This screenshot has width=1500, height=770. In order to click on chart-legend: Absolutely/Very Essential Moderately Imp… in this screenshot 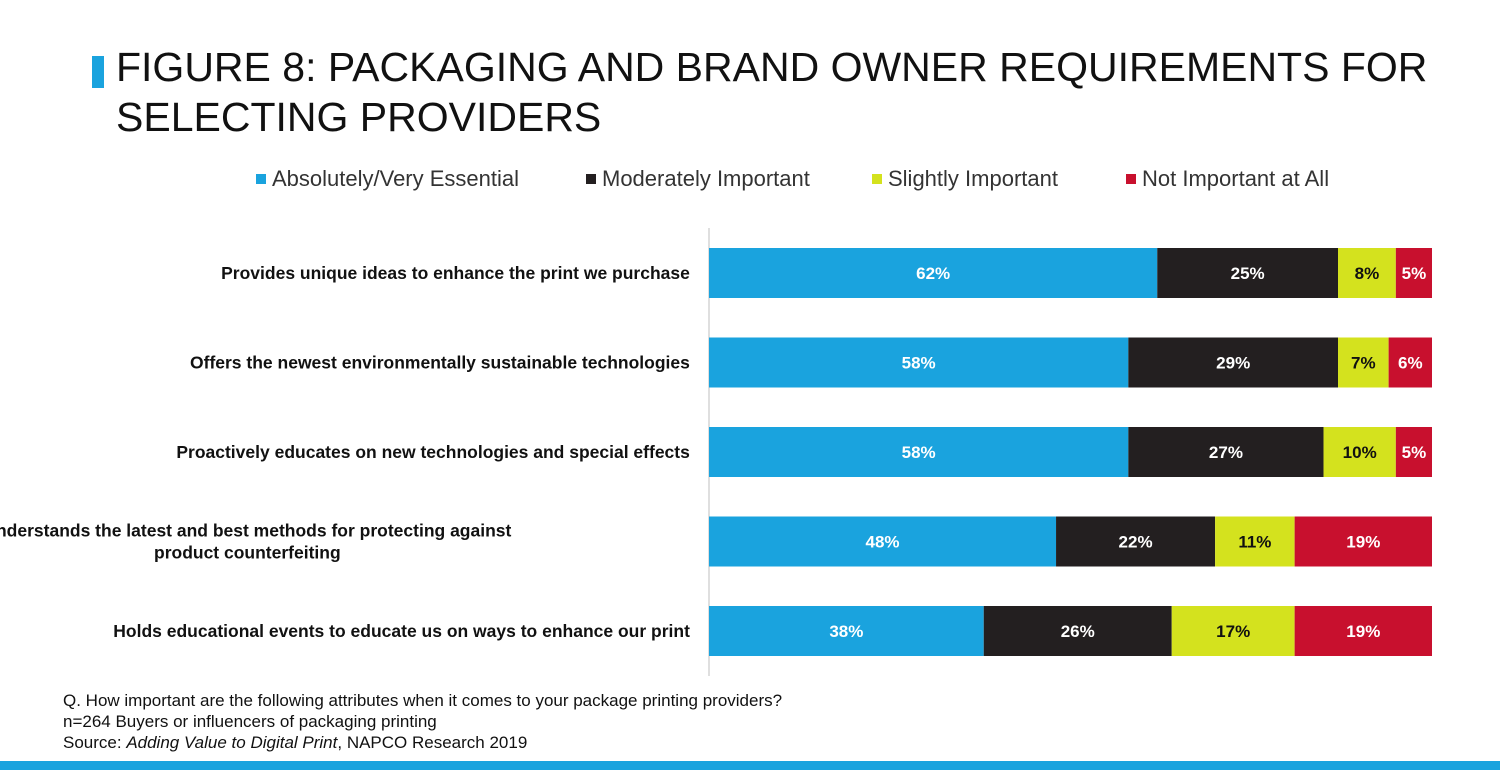, I will do `click(750, 179)`.